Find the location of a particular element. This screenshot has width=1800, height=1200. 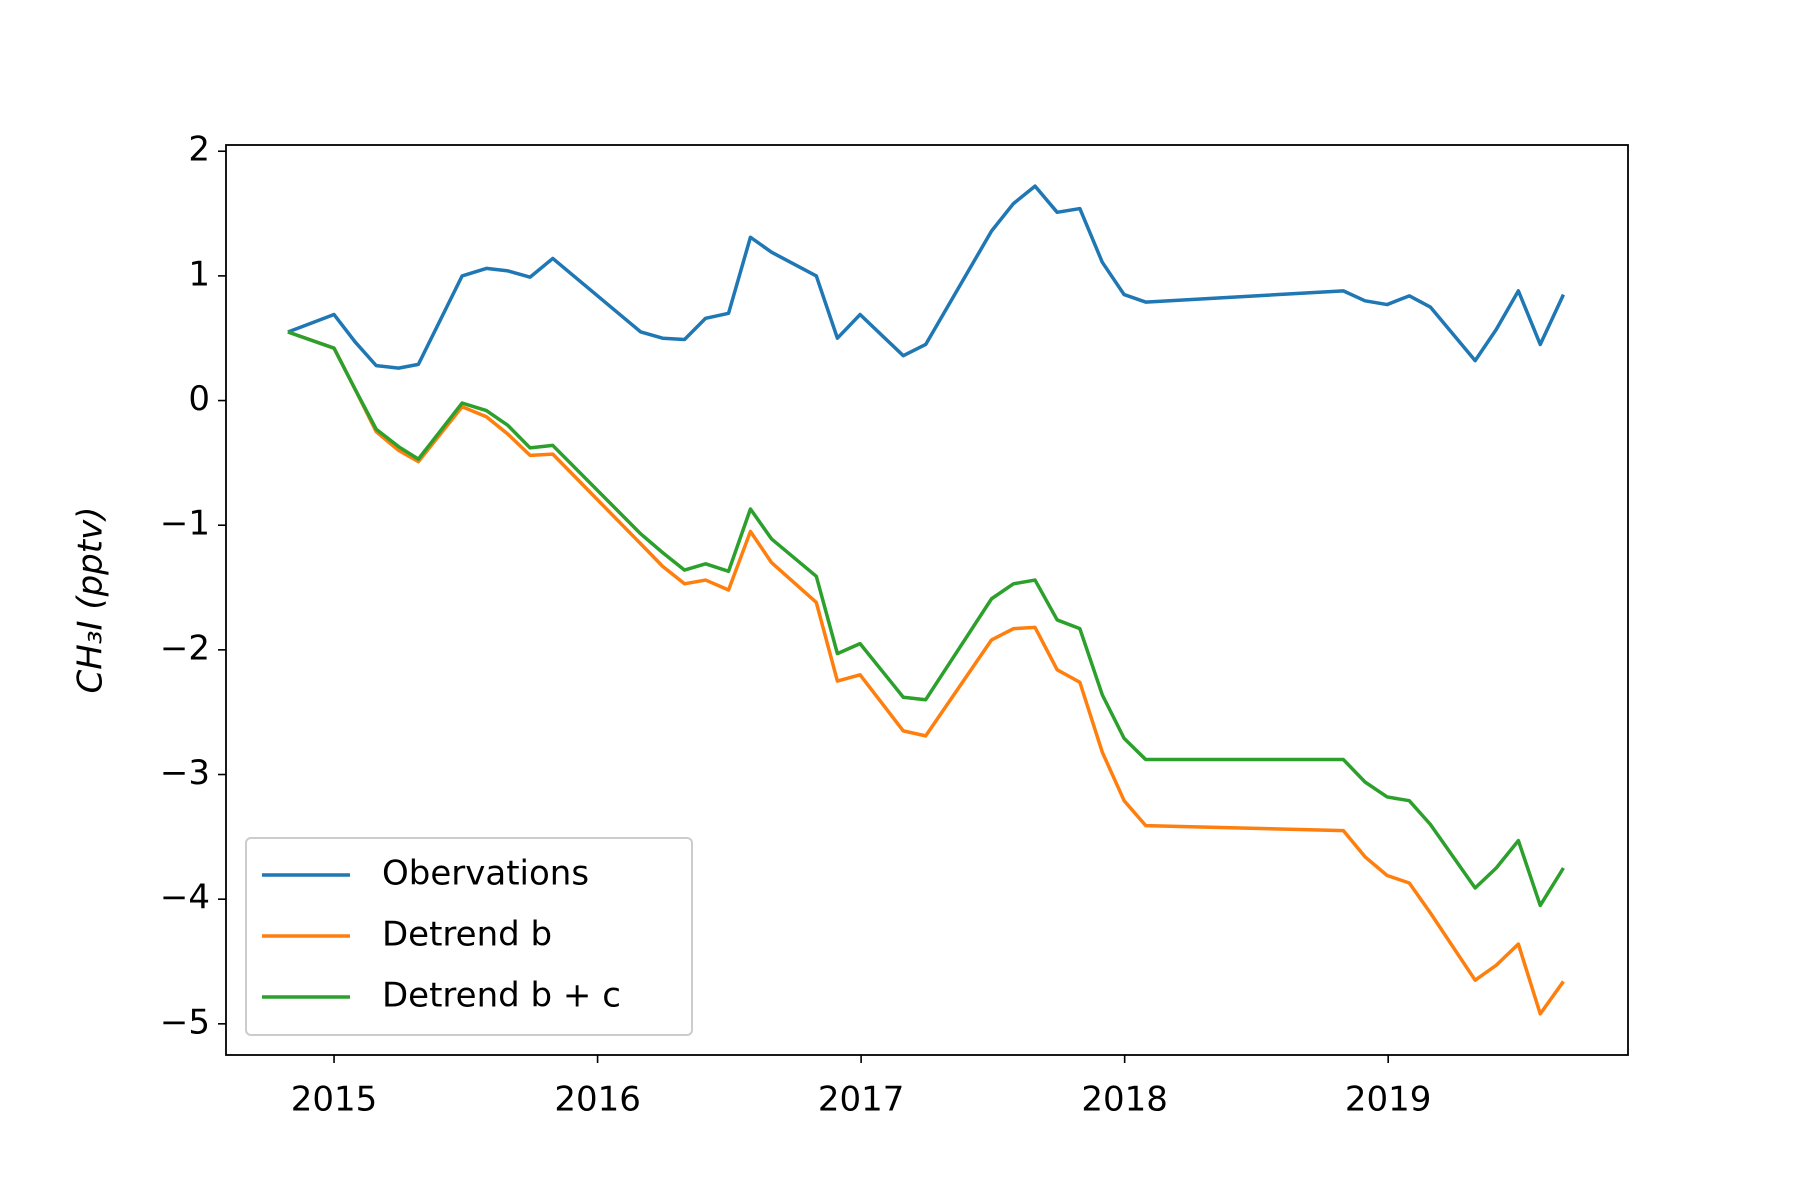

y-tick-label: −4 is located at coordinates (185, 898).